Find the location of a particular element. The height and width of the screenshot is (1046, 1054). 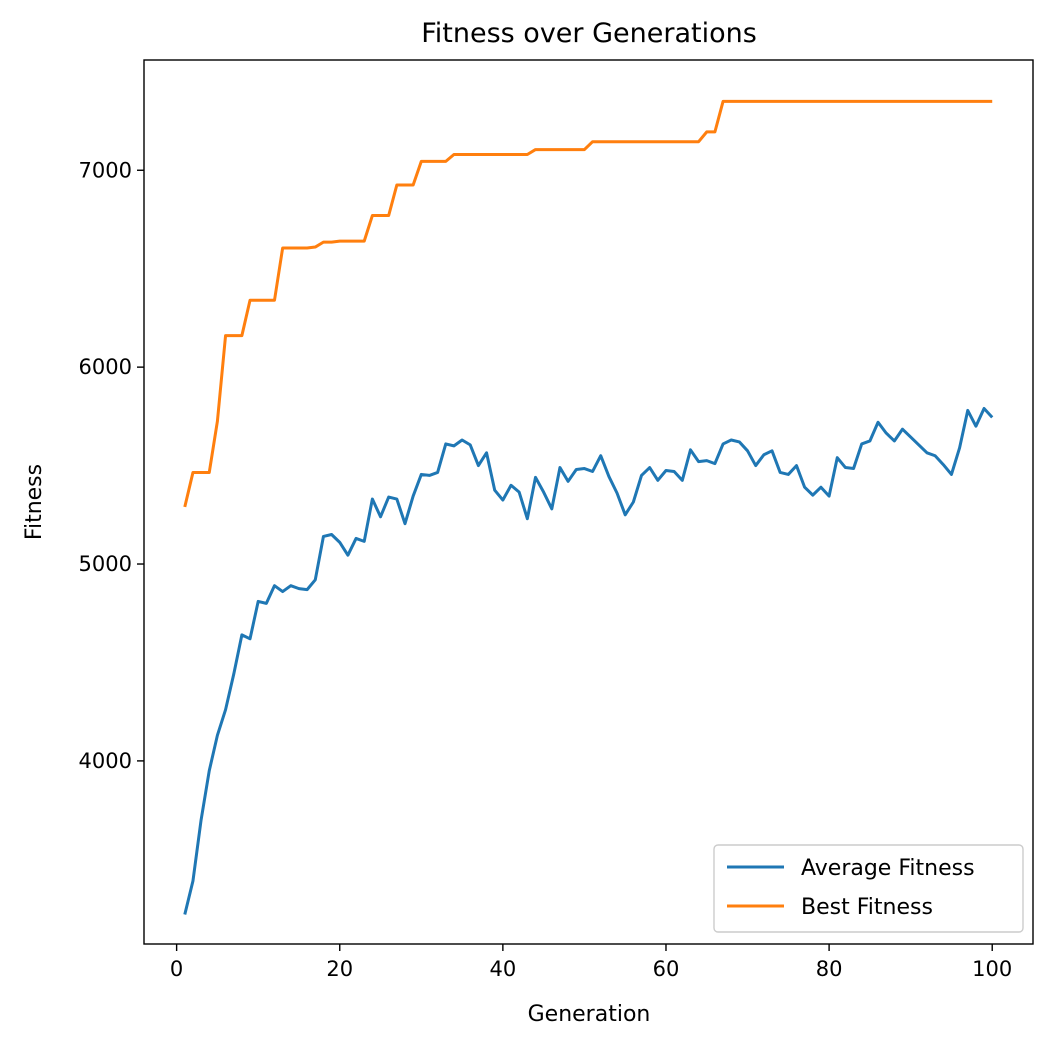

chart-title: Fitness over Generations is located at coordinates (589, 33).